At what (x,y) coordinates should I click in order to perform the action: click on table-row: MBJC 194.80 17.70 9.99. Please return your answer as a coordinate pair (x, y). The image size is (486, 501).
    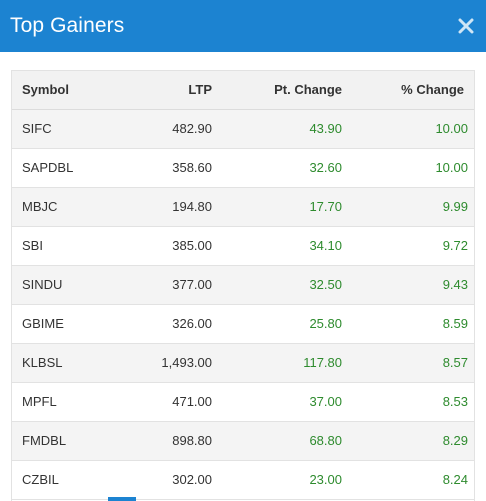
    Looking at the image, I should click on (243, 207).